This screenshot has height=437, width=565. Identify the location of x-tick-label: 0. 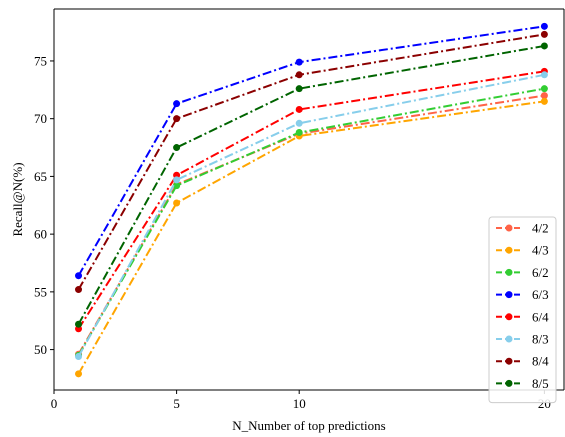
(54, 403).